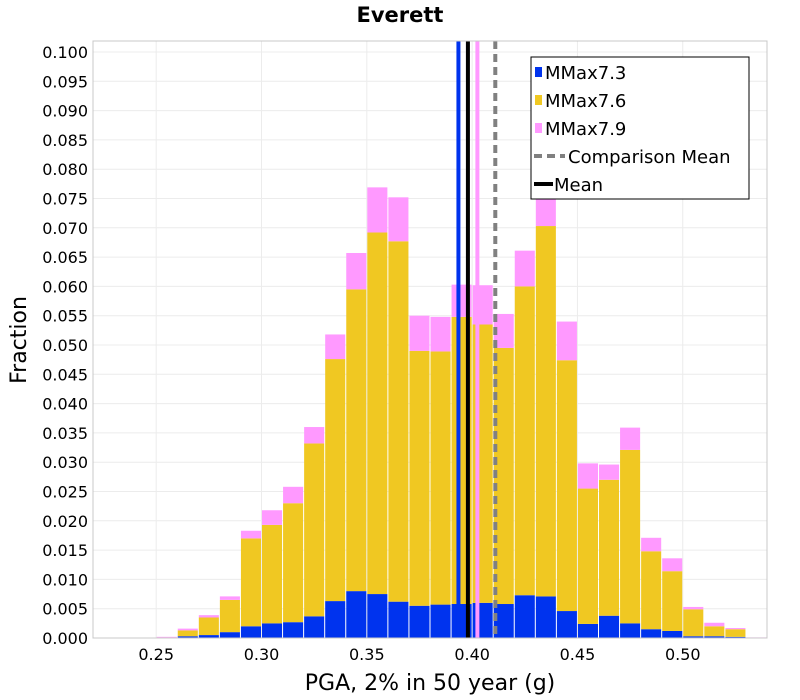 The image size is (800, 700). Describe the element at coordinates (419, 654) in the screenshot. I see `x-axis-ticks: 0.25 0.30 0.35 0.40 0.45 0.50` at that location.